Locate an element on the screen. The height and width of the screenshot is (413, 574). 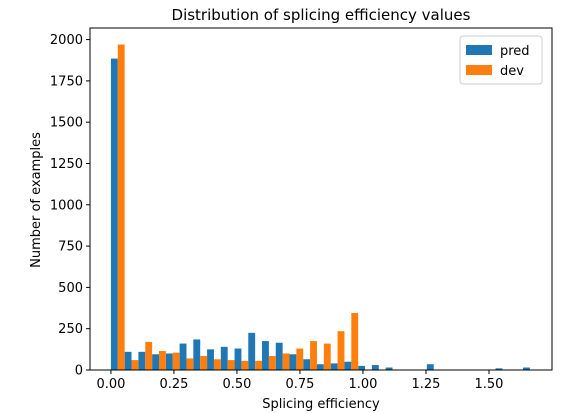
x-axis: 0.00 0.25 0.50 0.75 1.00 1.25 1.50 is located at coordinates (299, 381).